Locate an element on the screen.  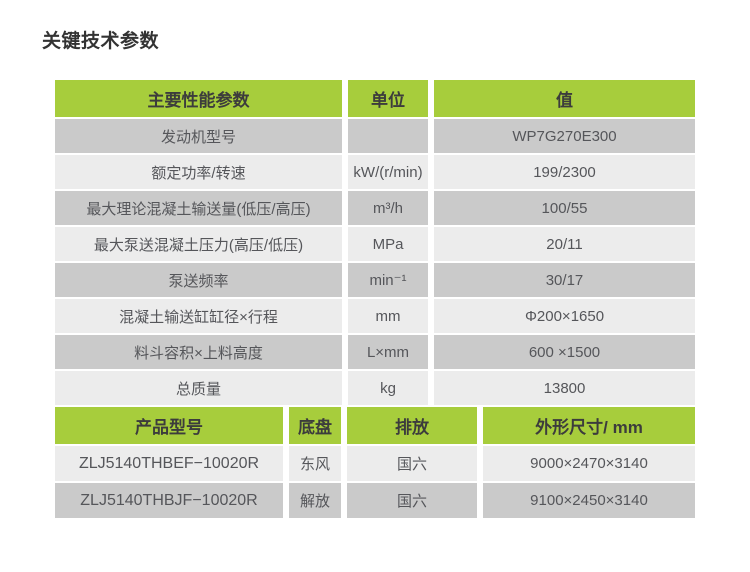
table-row: 最大泵送混凝土压力(高压/低压) MPa 20/11 is located at coordinates (375, 243).